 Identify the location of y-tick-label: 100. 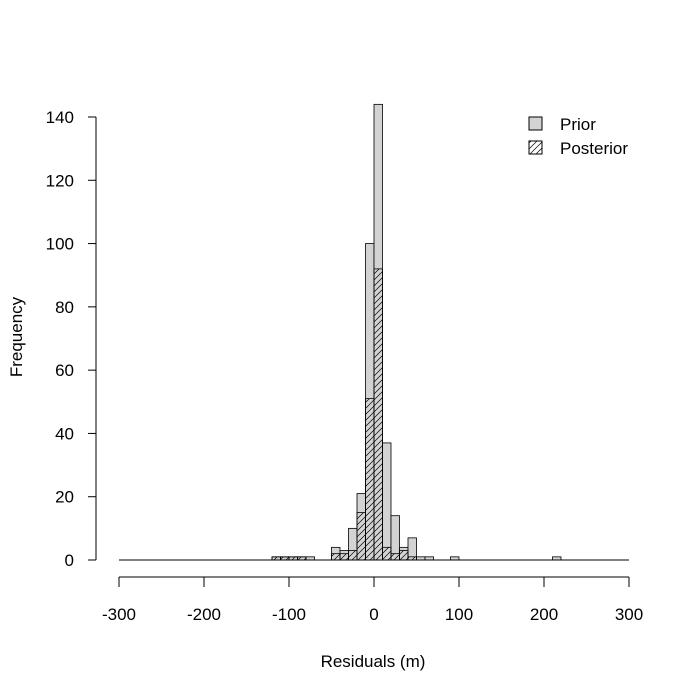
(60, 244).